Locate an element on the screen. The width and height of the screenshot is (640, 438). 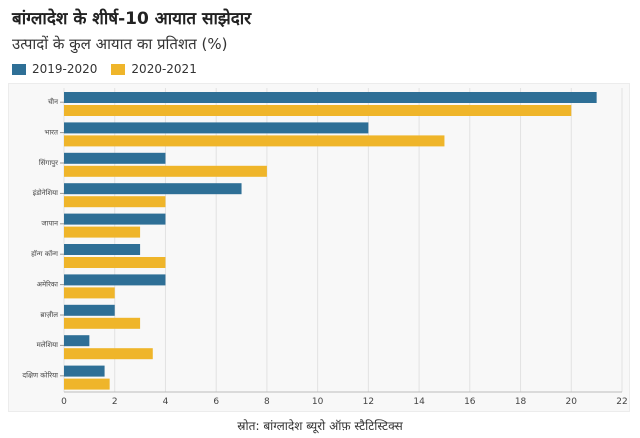
x-tick-label: 22 is located at coordinates (621, 402).